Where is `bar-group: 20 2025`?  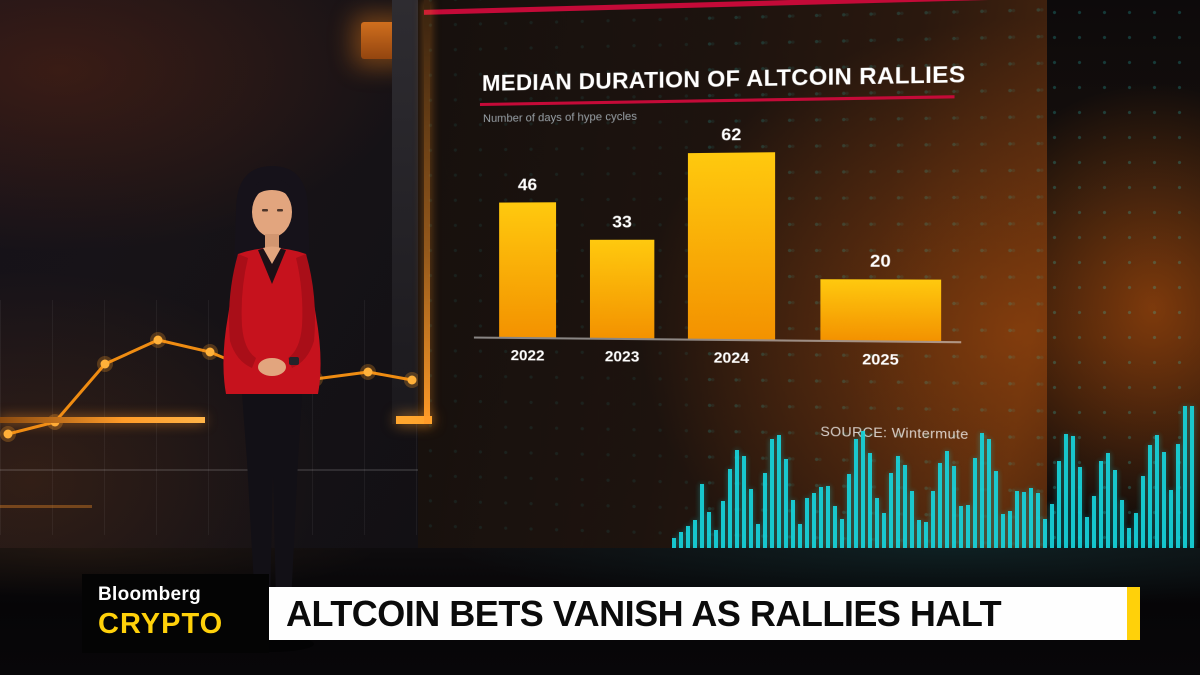 bar-group: 20 2025 is located at coordinates (881, 310).